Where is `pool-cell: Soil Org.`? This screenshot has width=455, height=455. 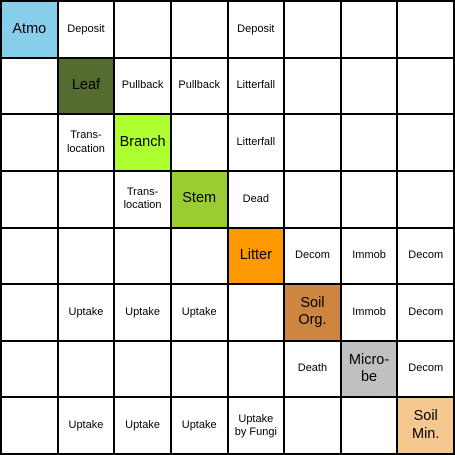
pool-cell: Soil Org. is located at coordinates (312, 312).